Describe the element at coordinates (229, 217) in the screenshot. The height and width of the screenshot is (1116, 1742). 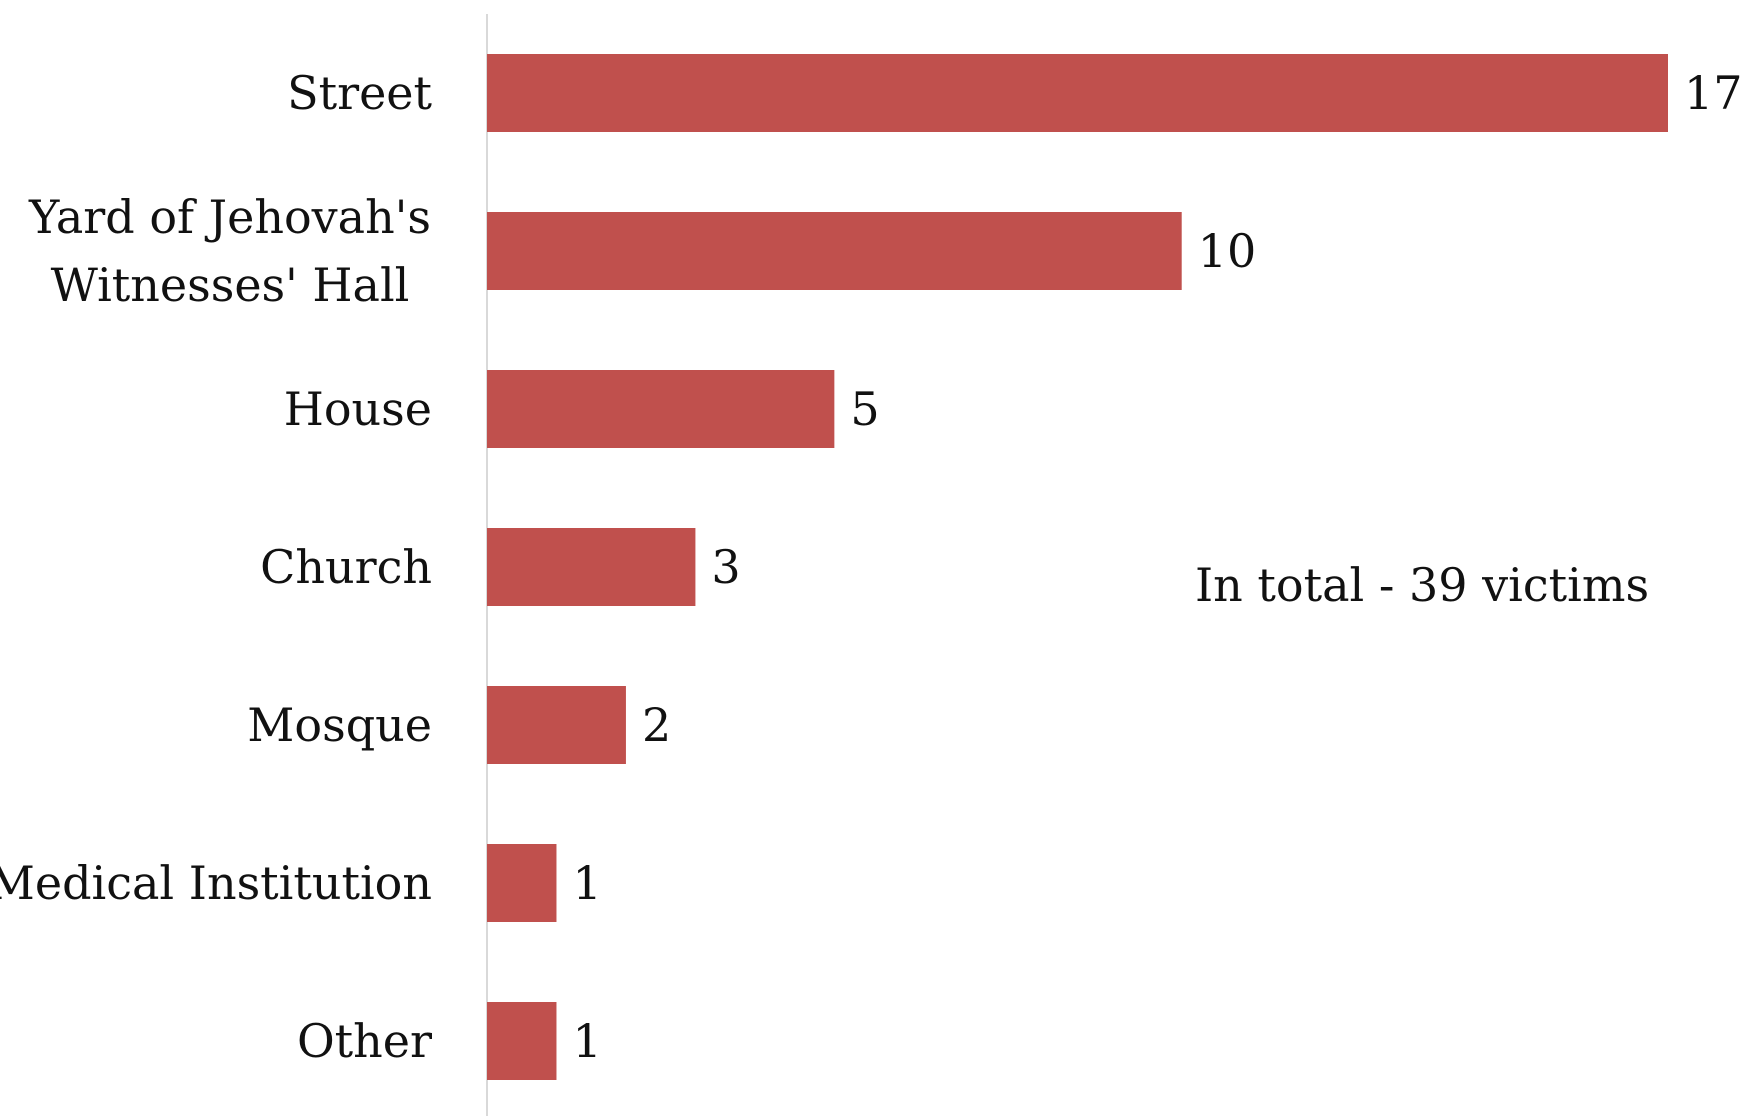
I see `category-label-1-line-0: Yard of Jehovah's` at that location.